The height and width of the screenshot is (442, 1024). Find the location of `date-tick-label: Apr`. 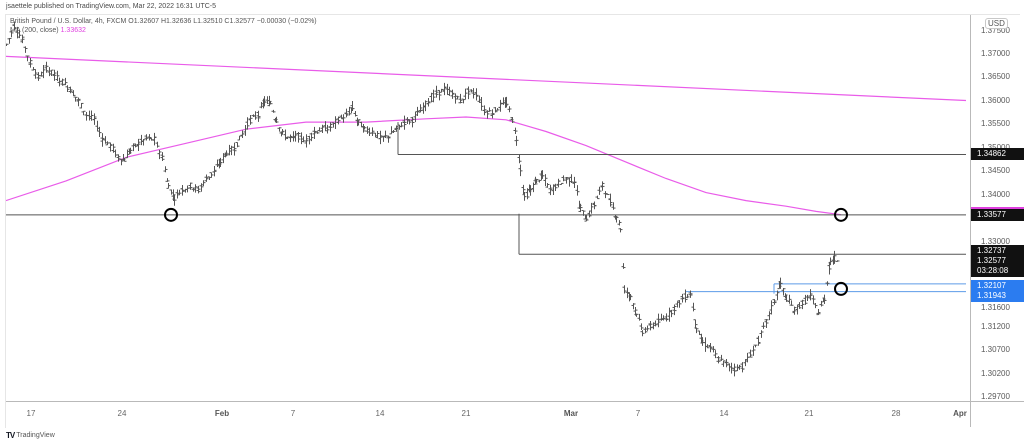

date-tick-label: Apr is located at coordinates (960, 413).